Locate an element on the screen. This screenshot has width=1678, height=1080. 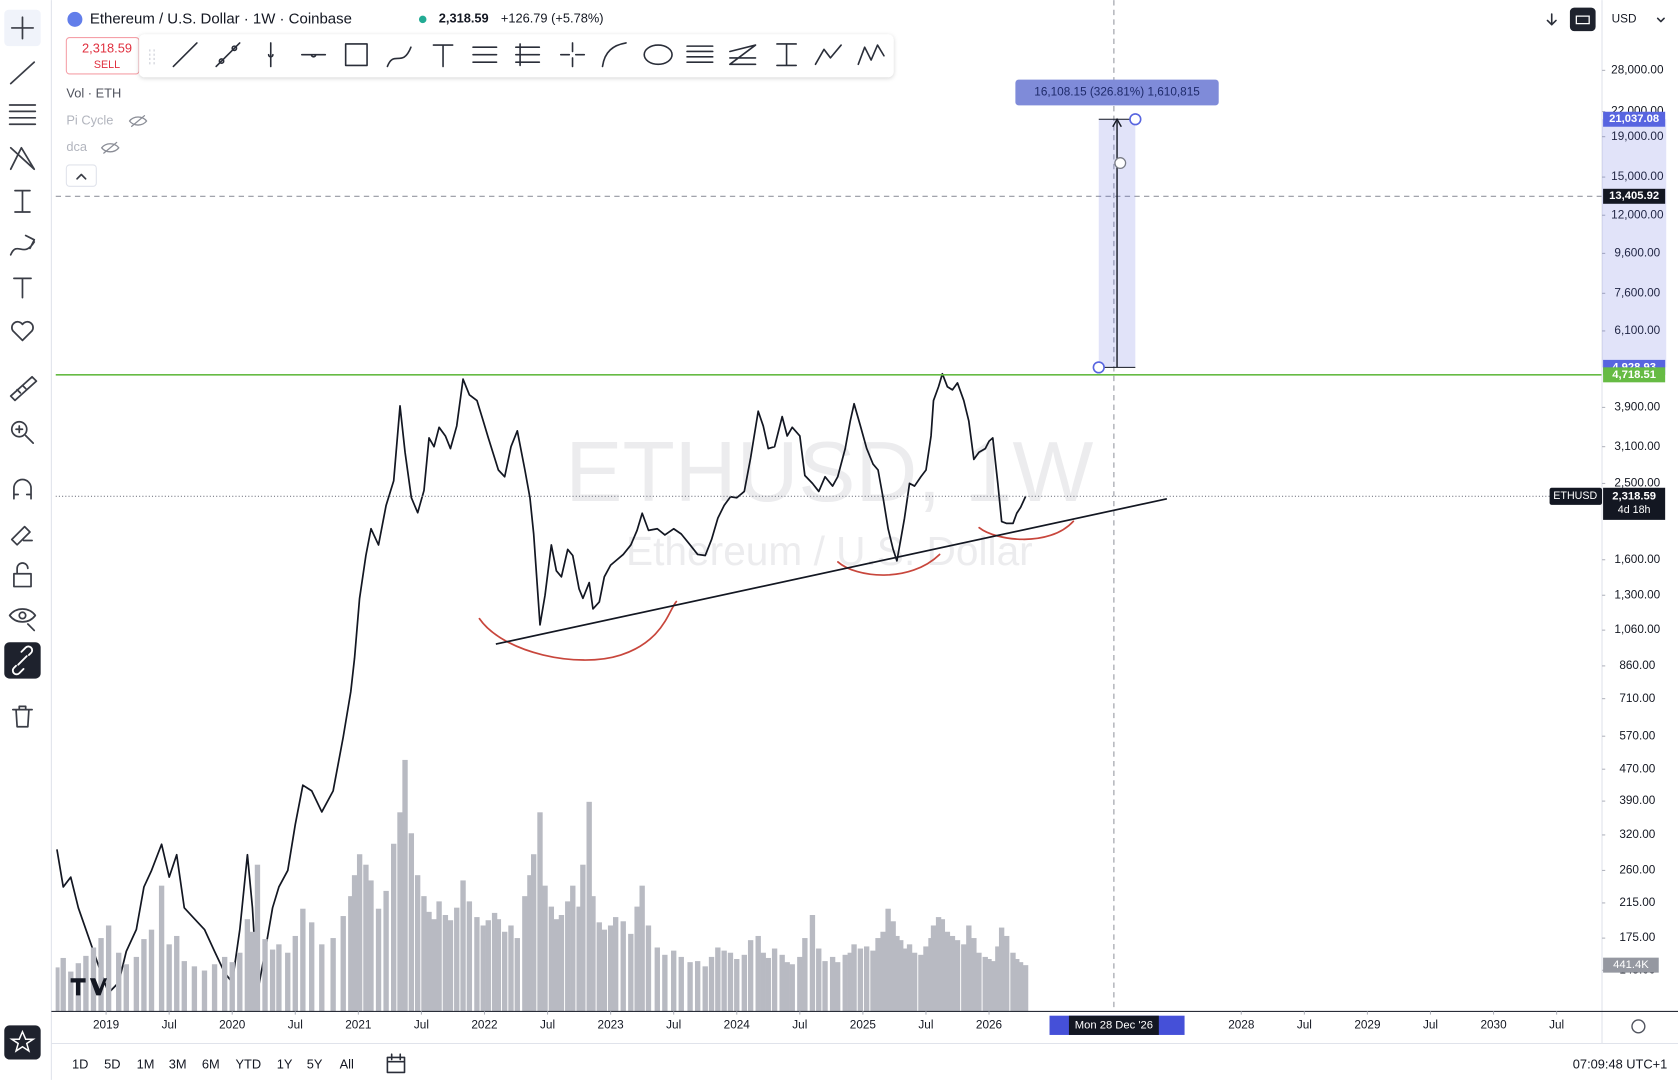
fullscreen-button is located at coordinates (1582, 19).